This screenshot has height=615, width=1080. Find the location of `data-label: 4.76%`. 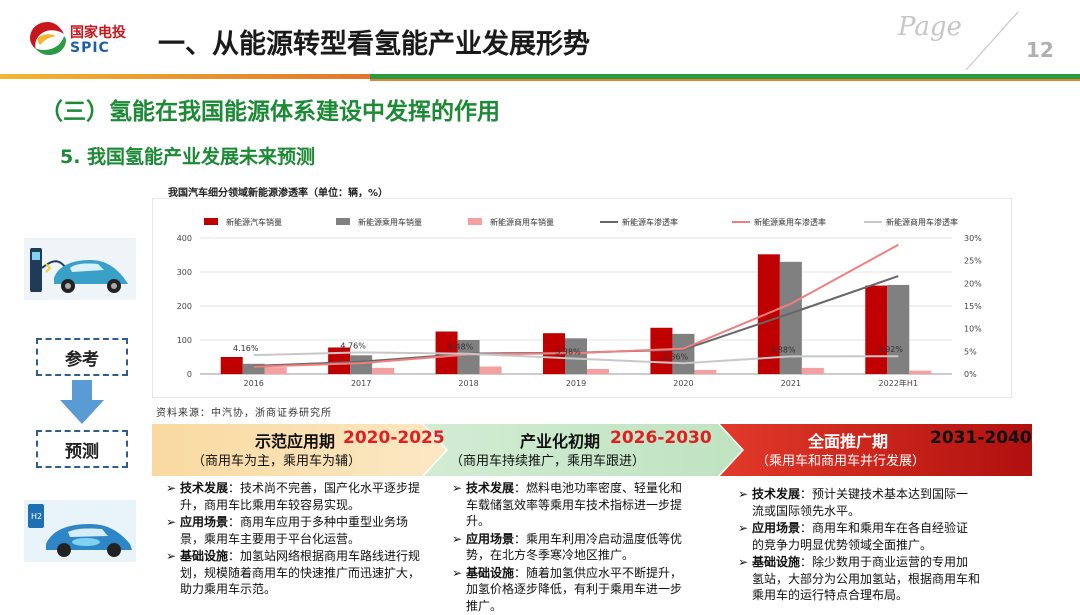

data-label: 4.76% is located at coordinates (353, 345).